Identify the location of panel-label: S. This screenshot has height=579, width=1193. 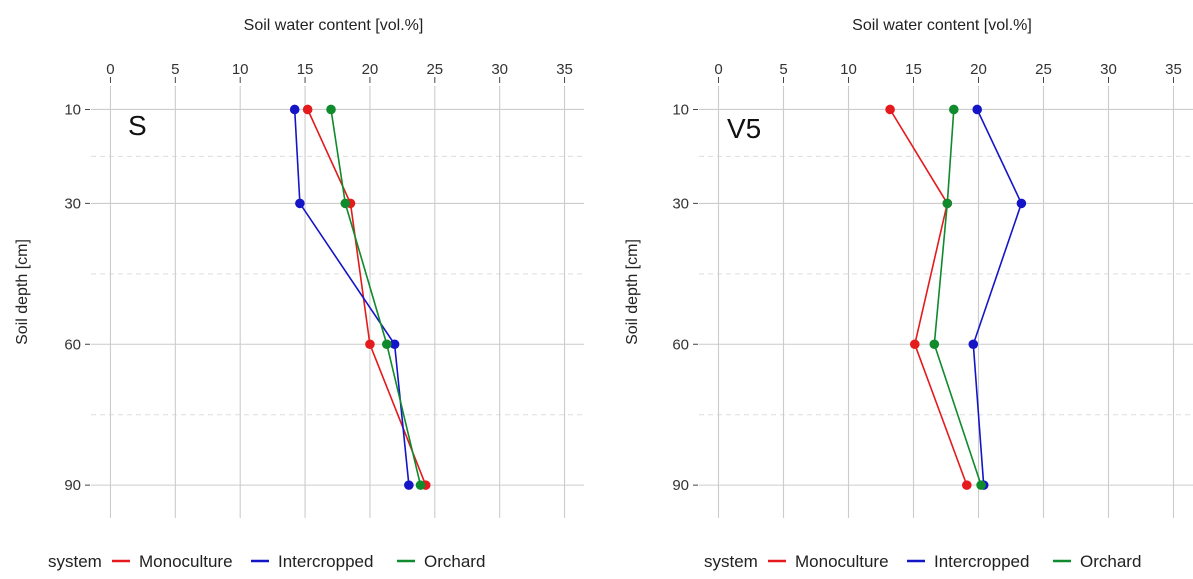
(137, 125).